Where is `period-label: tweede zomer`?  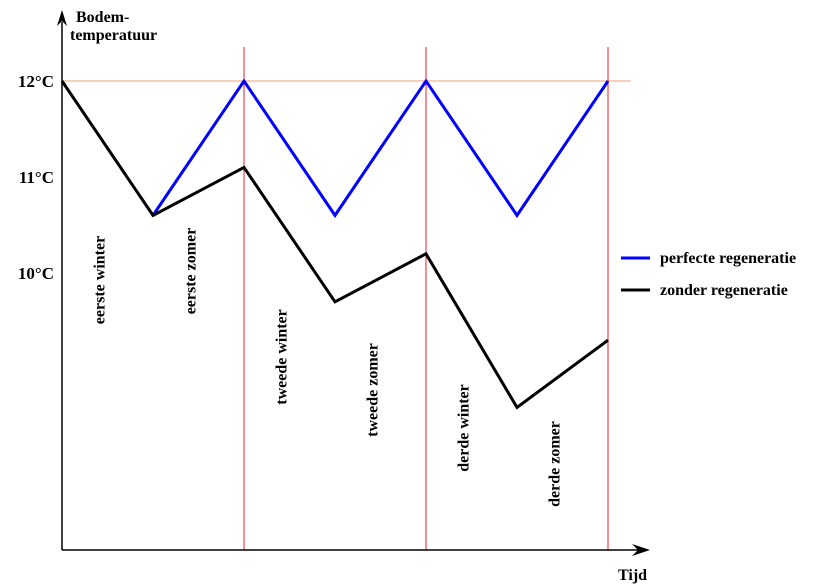 period-label: tweede zomer is located at coordinates (373, 390).